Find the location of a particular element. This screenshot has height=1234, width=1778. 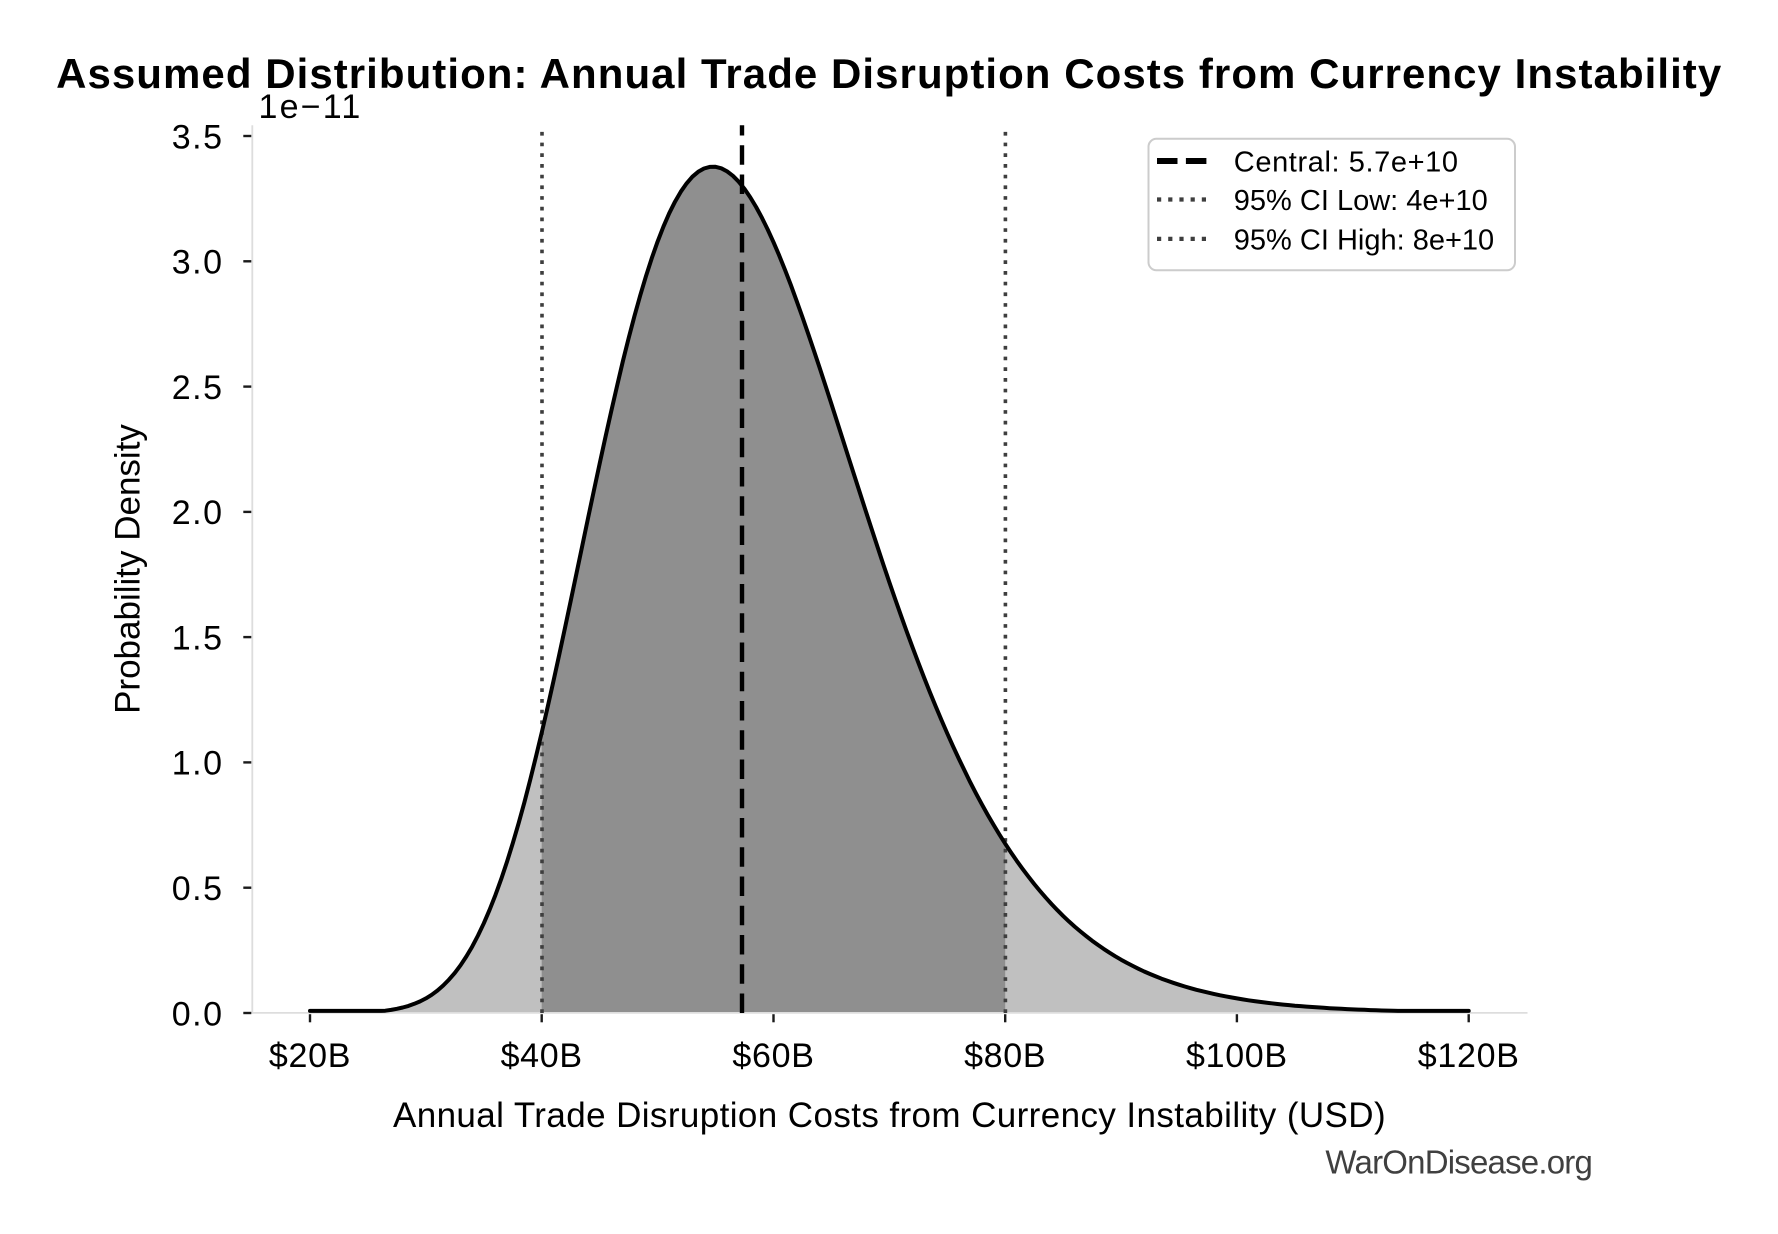

svg-text: Probability Density is located at coordinates (127, 569).